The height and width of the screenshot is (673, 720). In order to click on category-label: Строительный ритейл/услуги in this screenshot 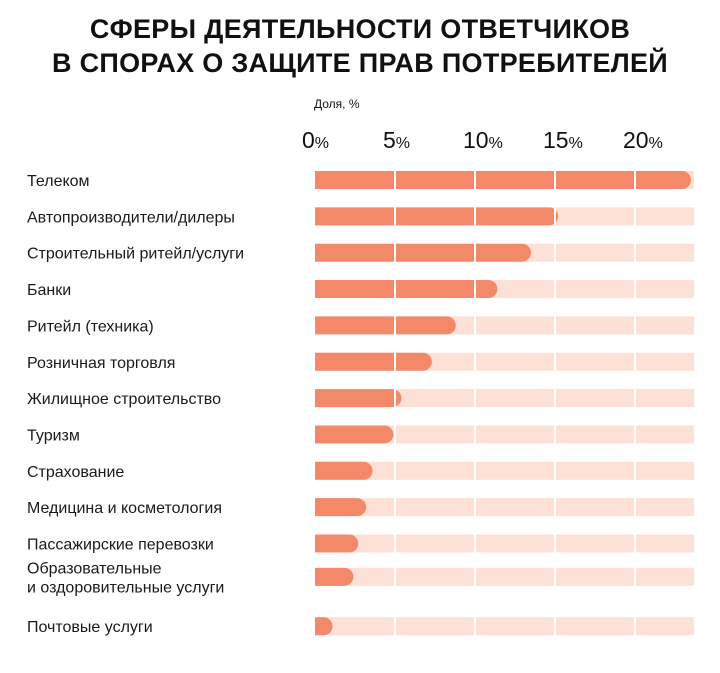, I will do `click(135, 254)`.